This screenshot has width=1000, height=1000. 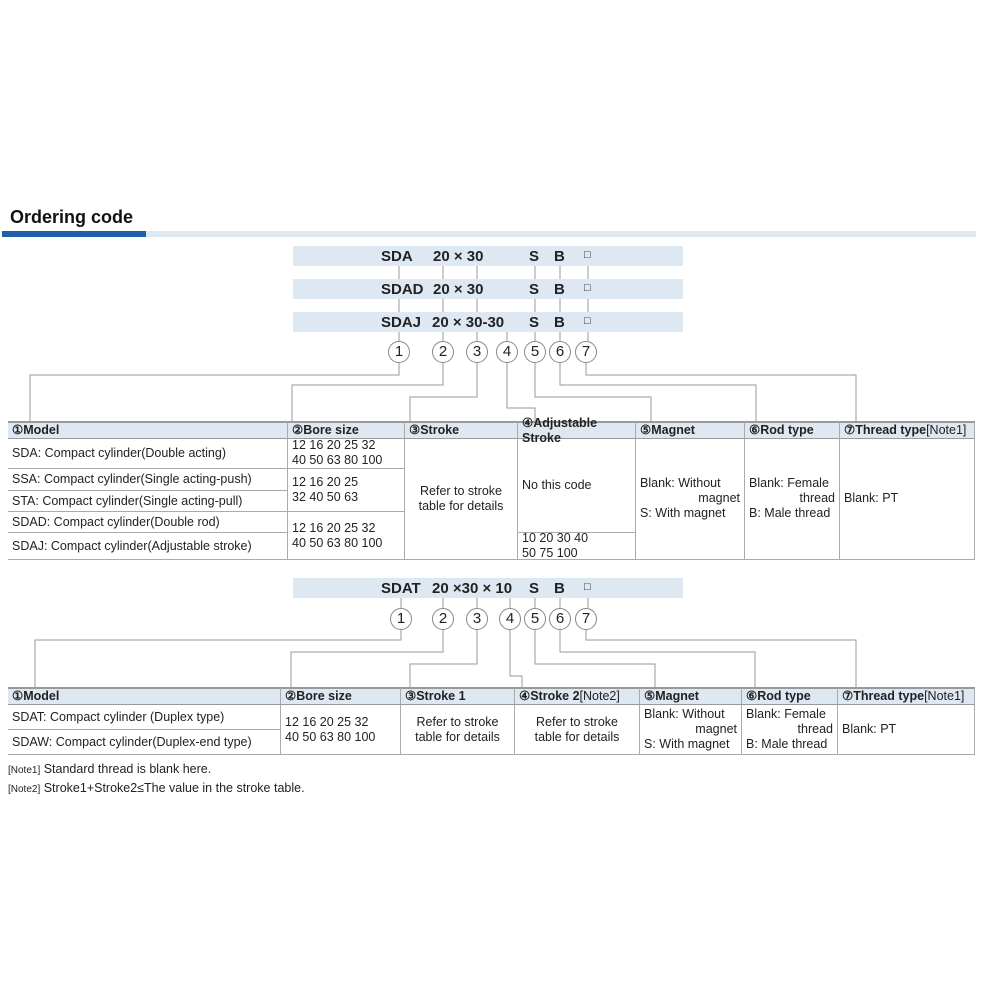 I want to click on note-tag: [Note1], so click(x=24, y=770).